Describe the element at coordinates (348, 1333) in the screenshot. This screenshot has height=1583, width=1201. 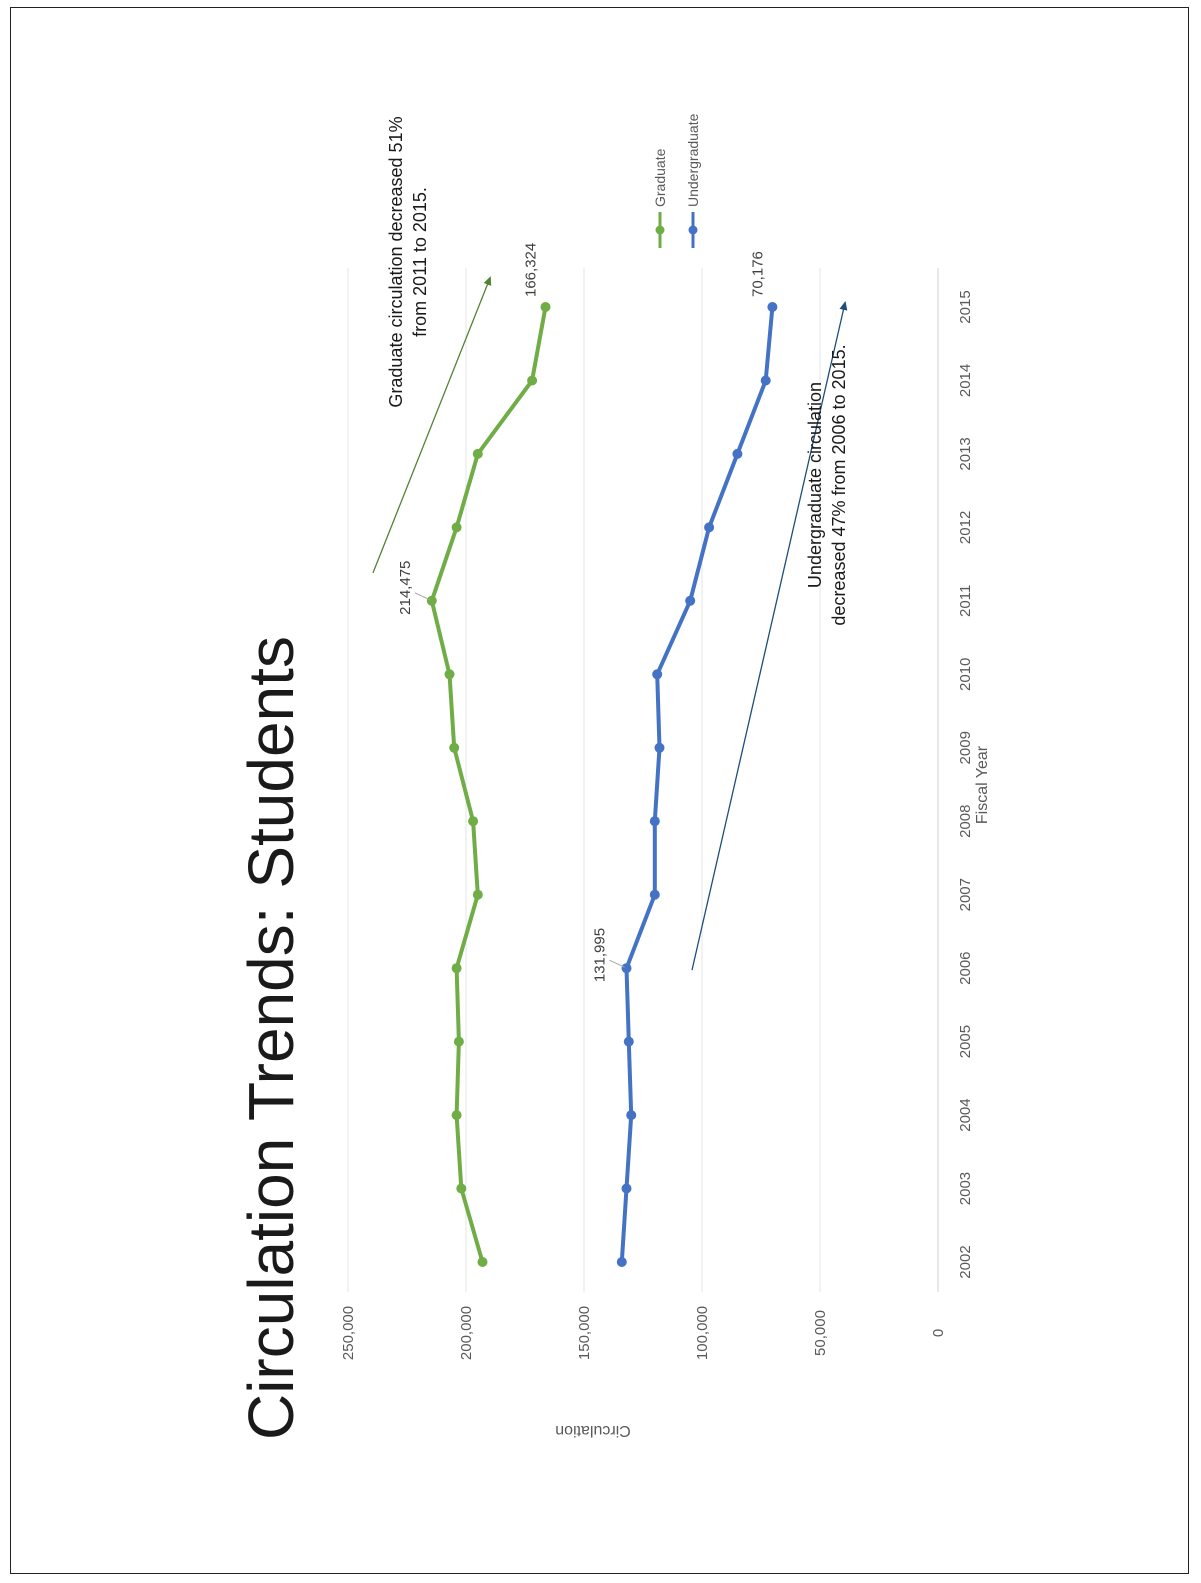
I see `value-tick-label: 250,000` at that location.